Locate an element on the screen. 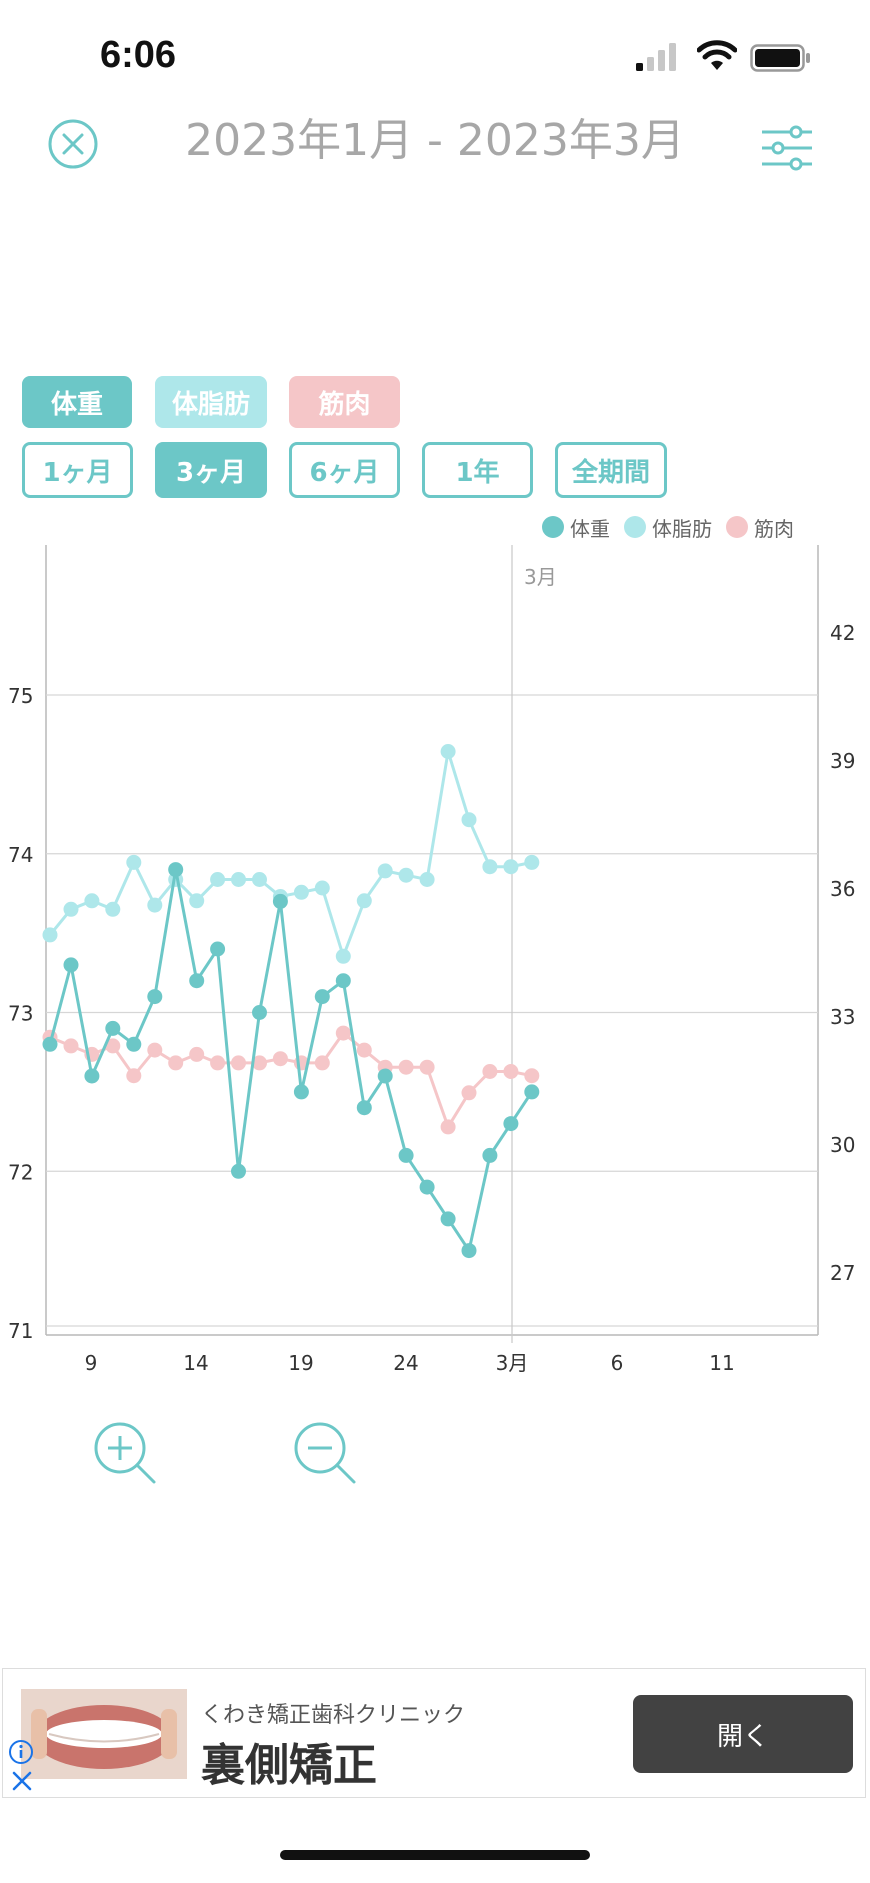 The width and height of the screenshot is (870, 1883). x-tick-label: 9 is located at coordinates (91, 1363).